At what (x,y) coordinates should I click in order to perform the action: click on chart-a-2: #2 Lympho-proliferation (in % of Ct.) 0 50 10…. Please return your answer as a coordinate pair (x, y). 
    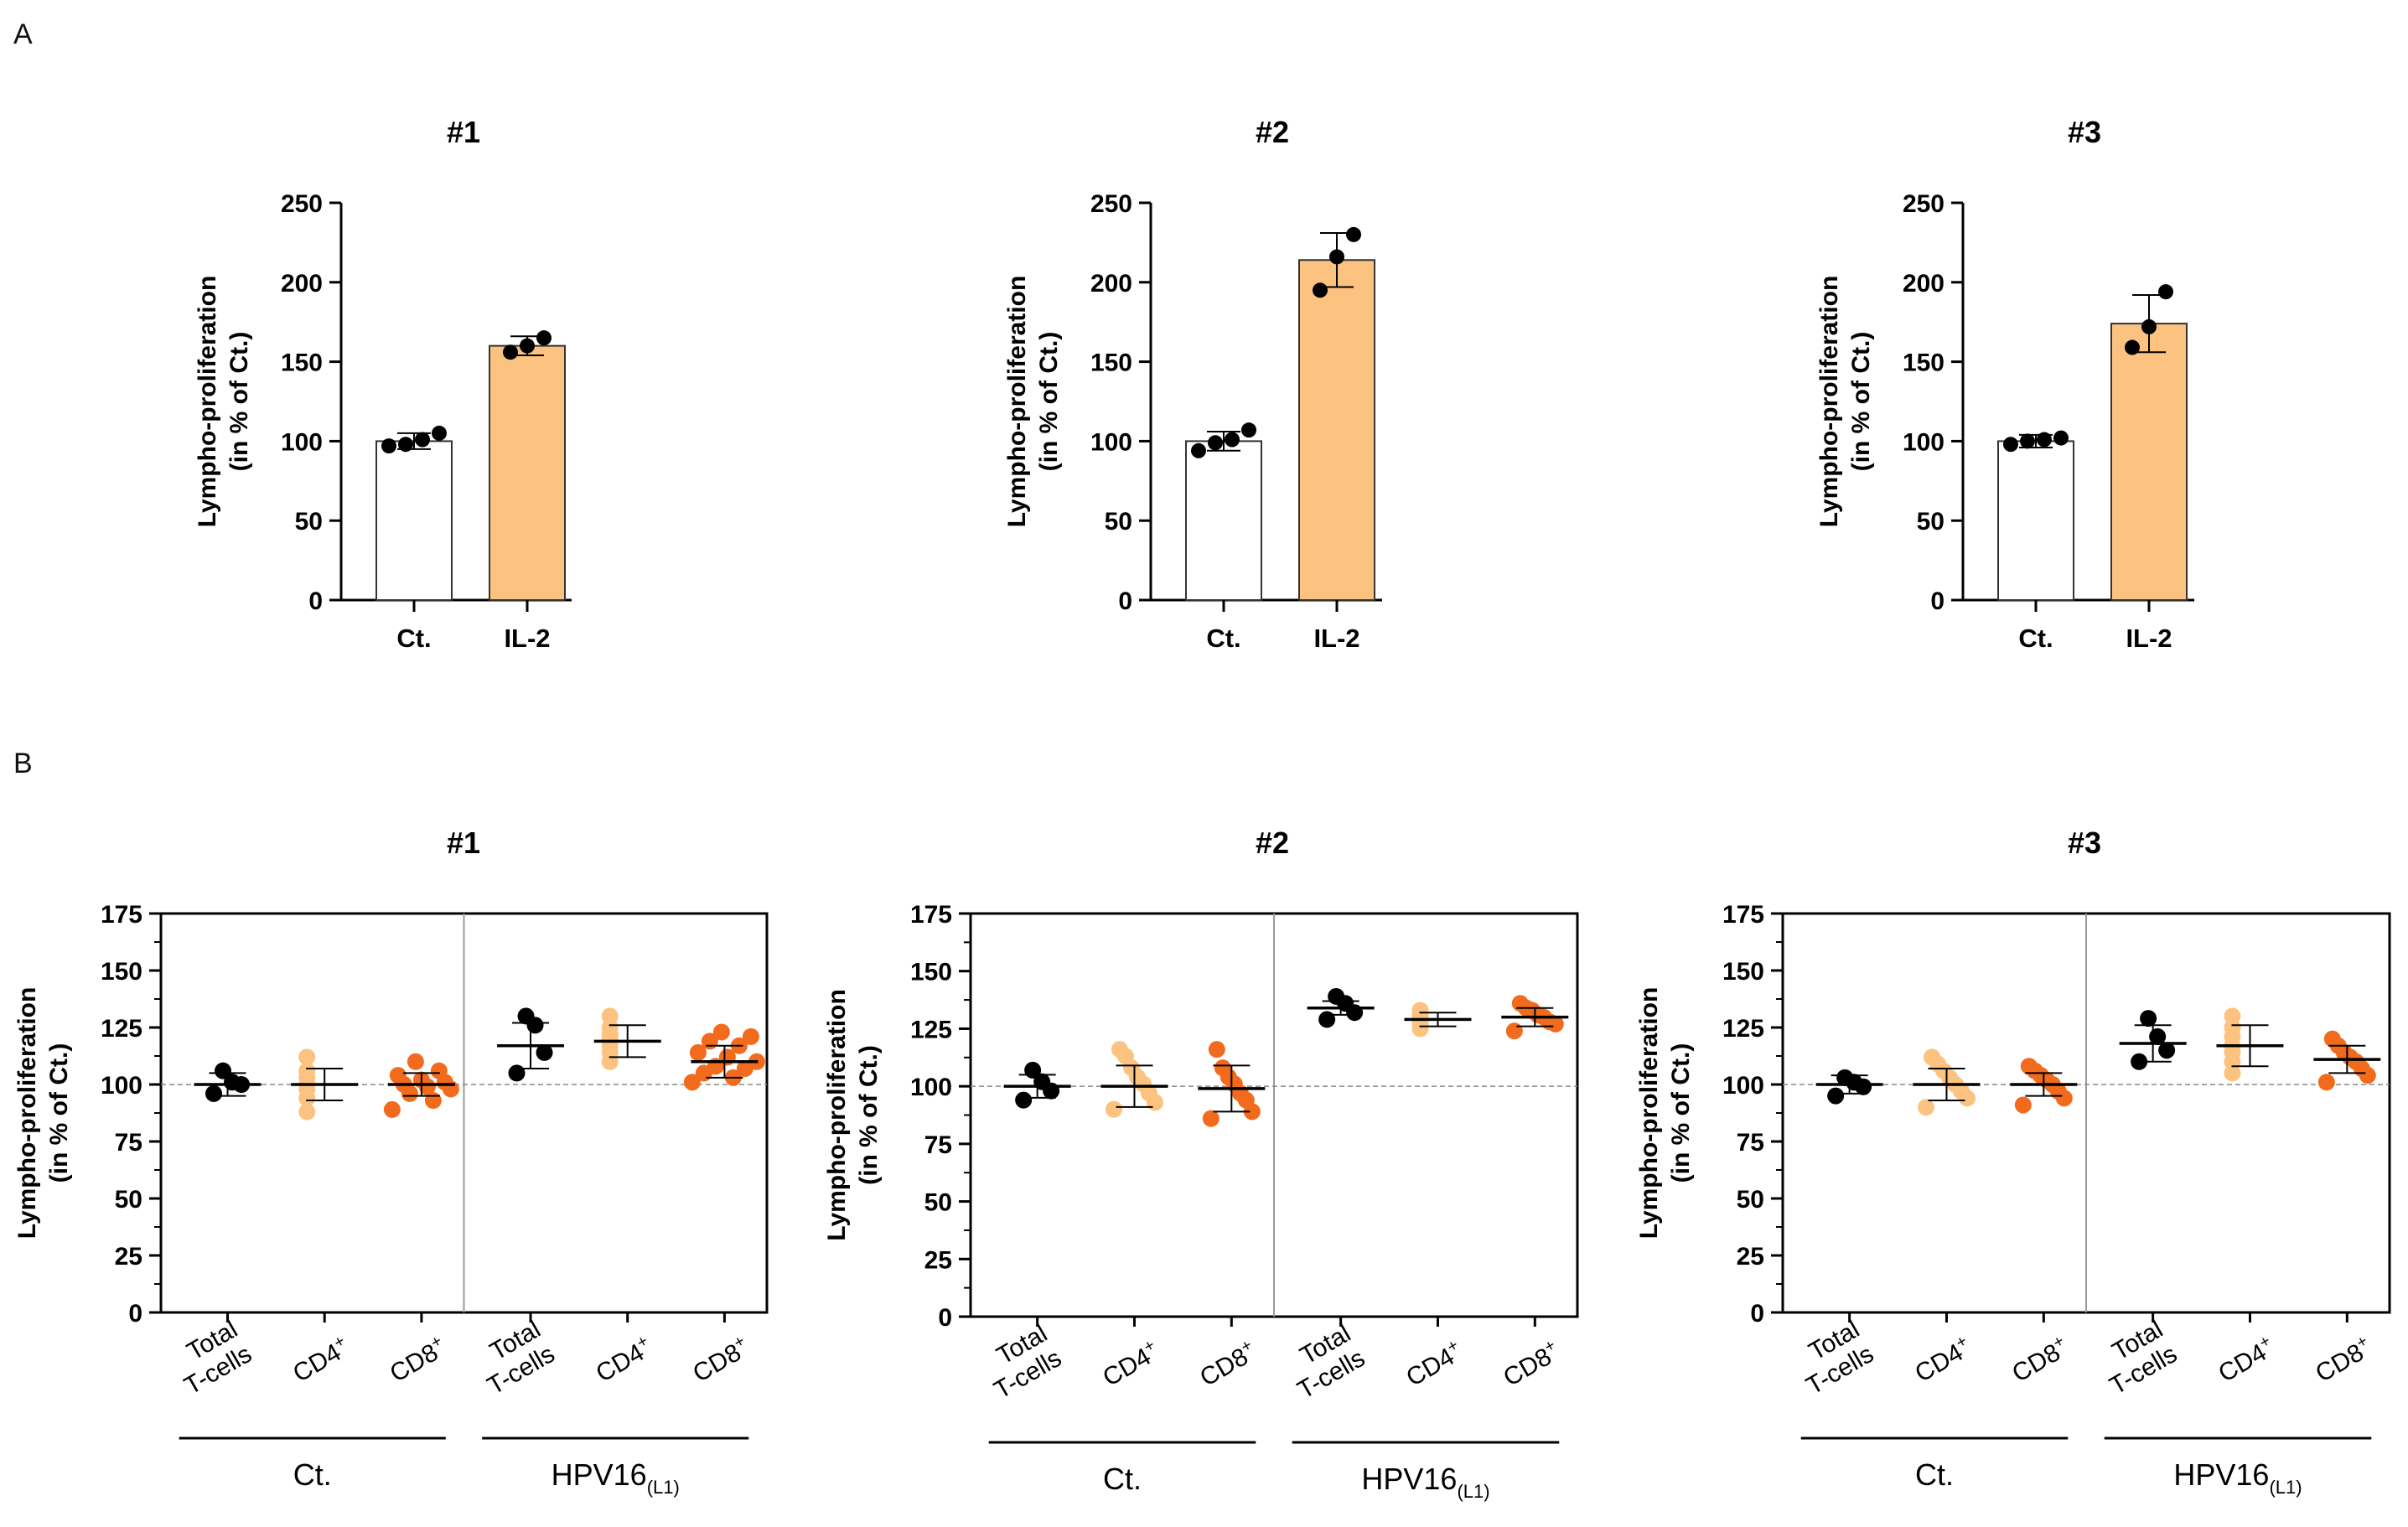
    Looking at the image, I should click on (1192, 384).